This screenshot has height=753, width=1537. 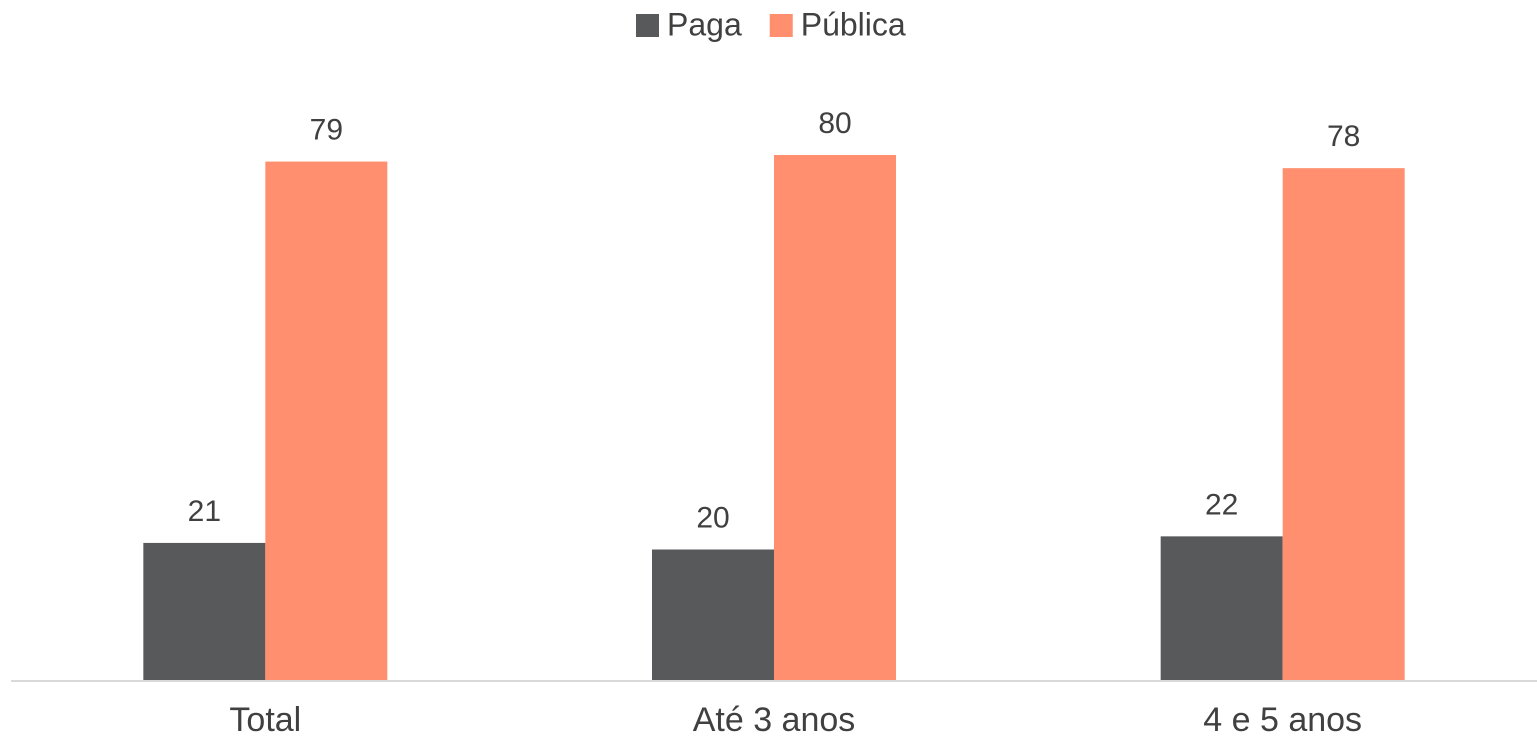 I want to click on data-label: 20, so click(x=712, y=517).